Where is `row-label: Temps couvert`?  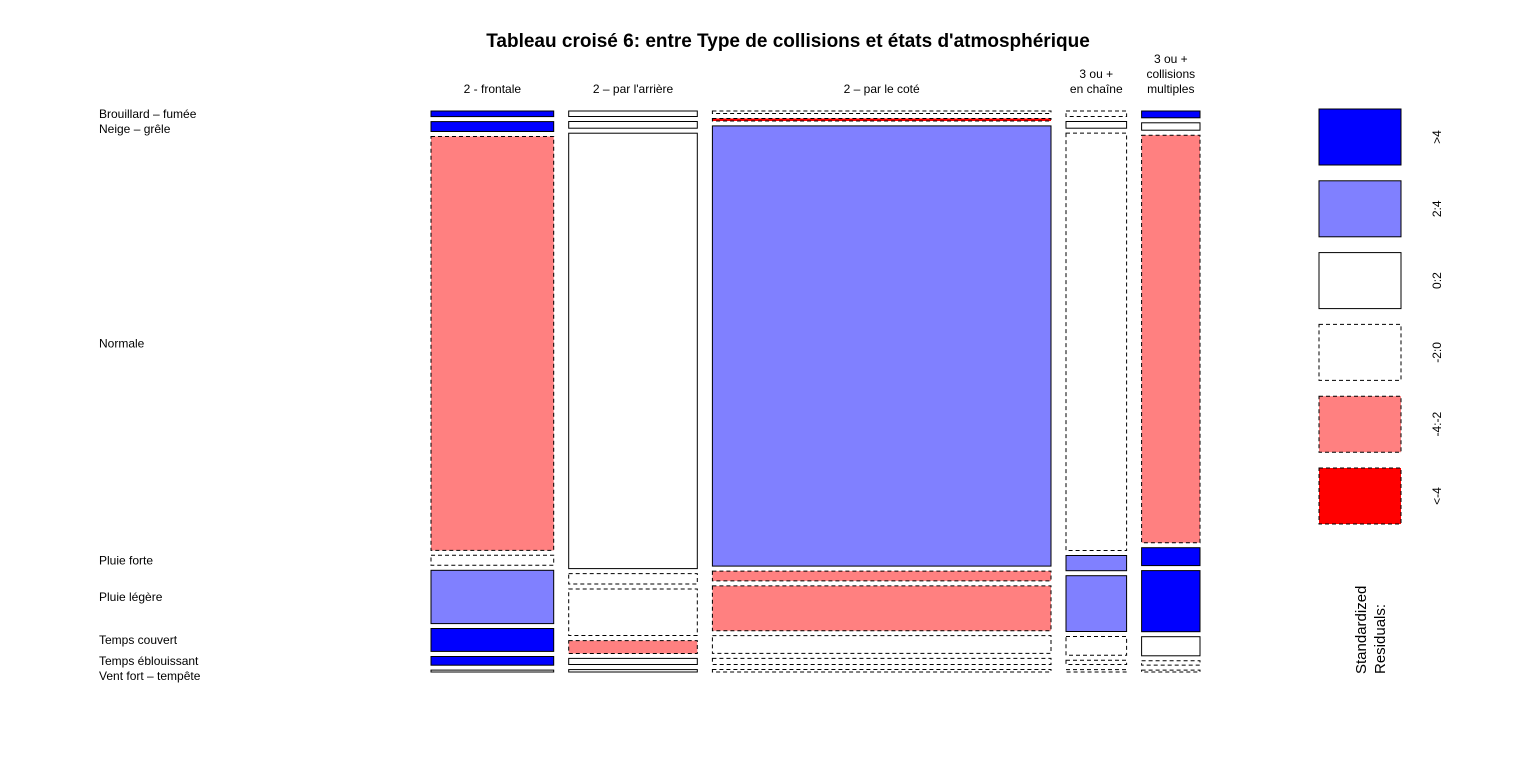 row-label: Temps couvert is located at coordinates (138, 640).